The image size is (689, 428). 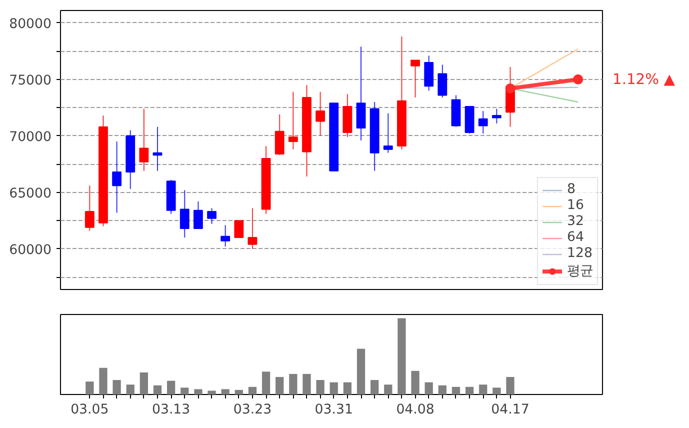 What do you see at coordinates (576, 221) in the screenshot?
I see `legend-label: 32` at bounding box center [576, 221].